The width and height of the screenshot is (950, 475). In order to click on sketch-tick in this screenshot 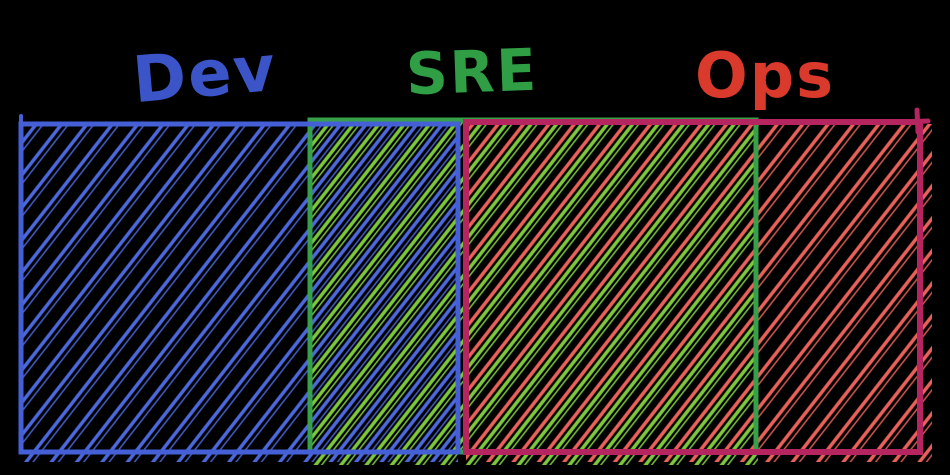, I will do `click(915, 121)`.